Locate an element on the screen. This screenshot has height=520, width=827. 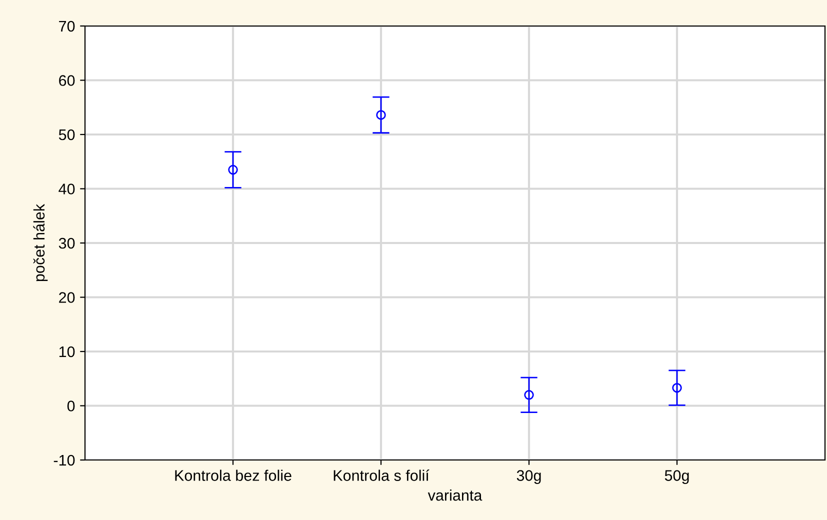
y-tick-label: 70 is located at coordinates (67, 26).